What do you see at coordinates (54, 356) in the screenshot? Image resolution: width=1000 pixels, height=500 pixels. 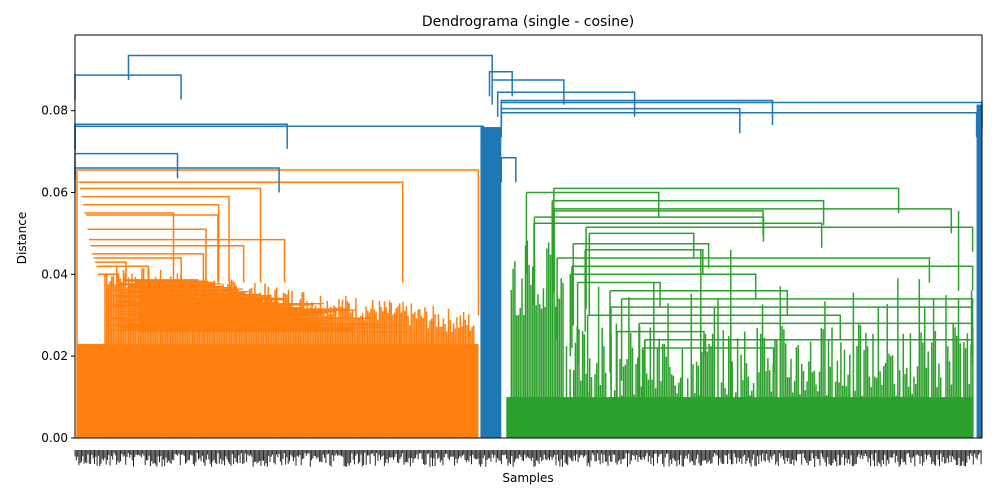 I see `y-tick-label-1: 0.02` at bounding box center [54, 356].